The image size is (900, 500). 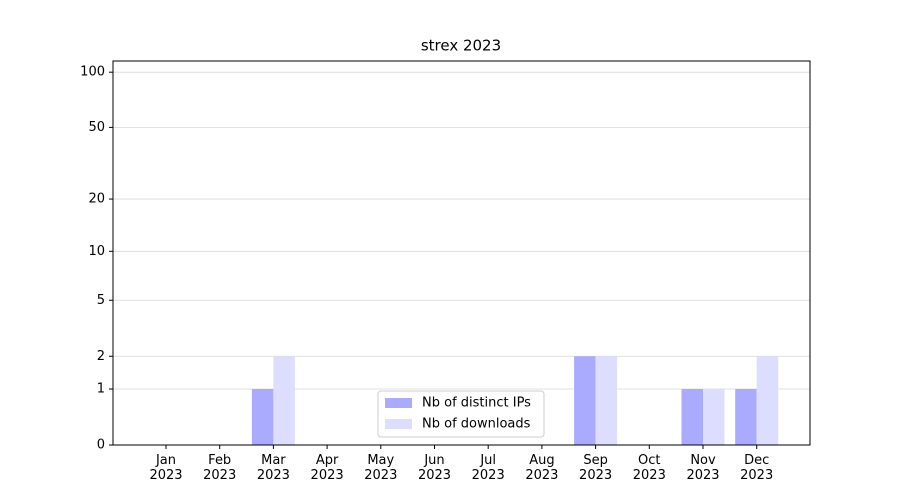 I want to click on y-tick-label: 1, so click(x=101, y=389).